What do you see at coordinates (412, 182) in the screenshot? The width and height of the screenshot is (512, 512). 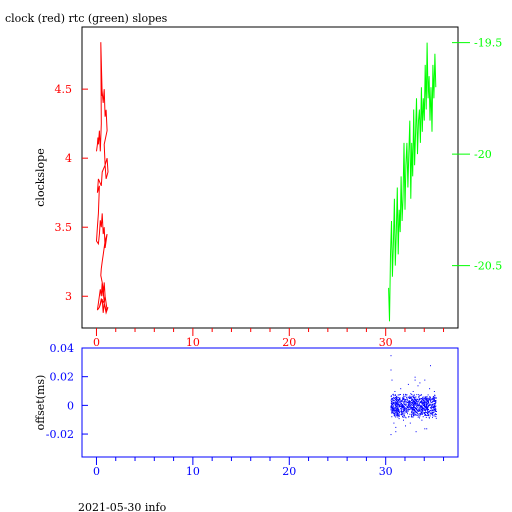 I see `rtc-slope-line` at bounding box center [412, 182].